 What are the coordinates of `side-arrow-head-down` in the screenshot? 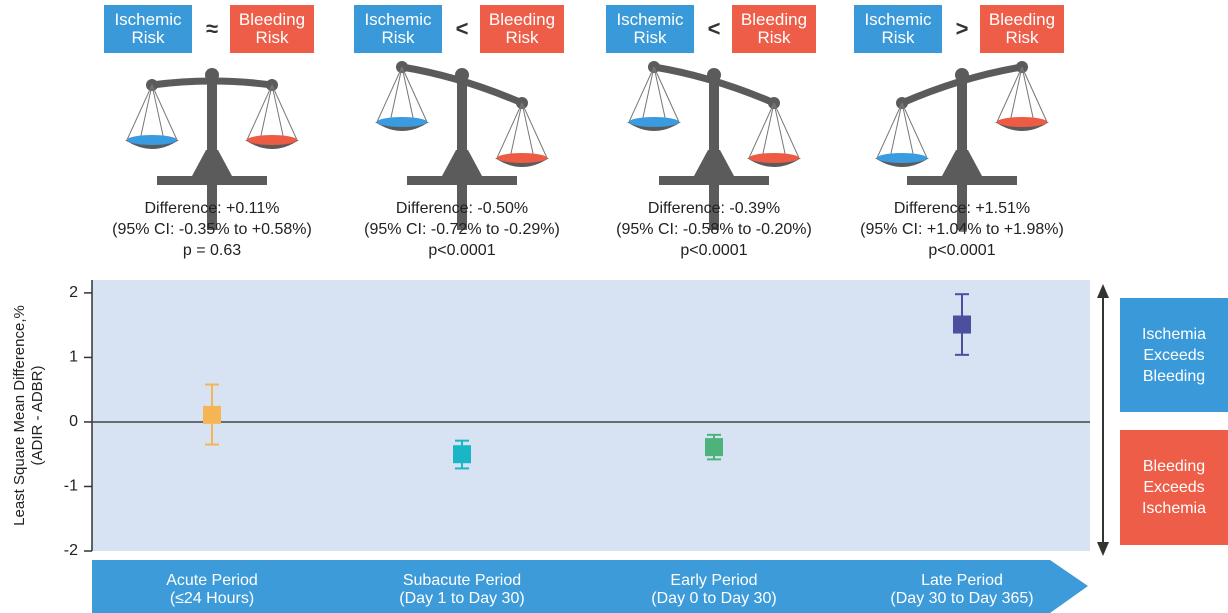 It's located at (1103, 549).